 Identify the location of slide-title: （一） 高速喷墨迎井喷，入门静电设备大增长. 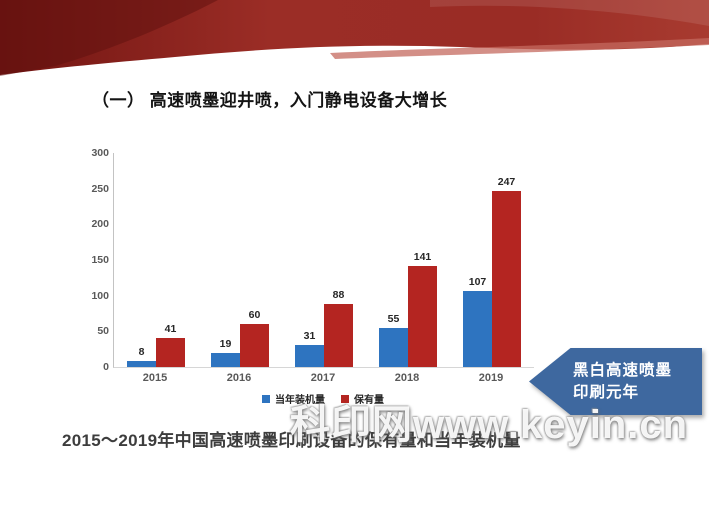
(270, 100).